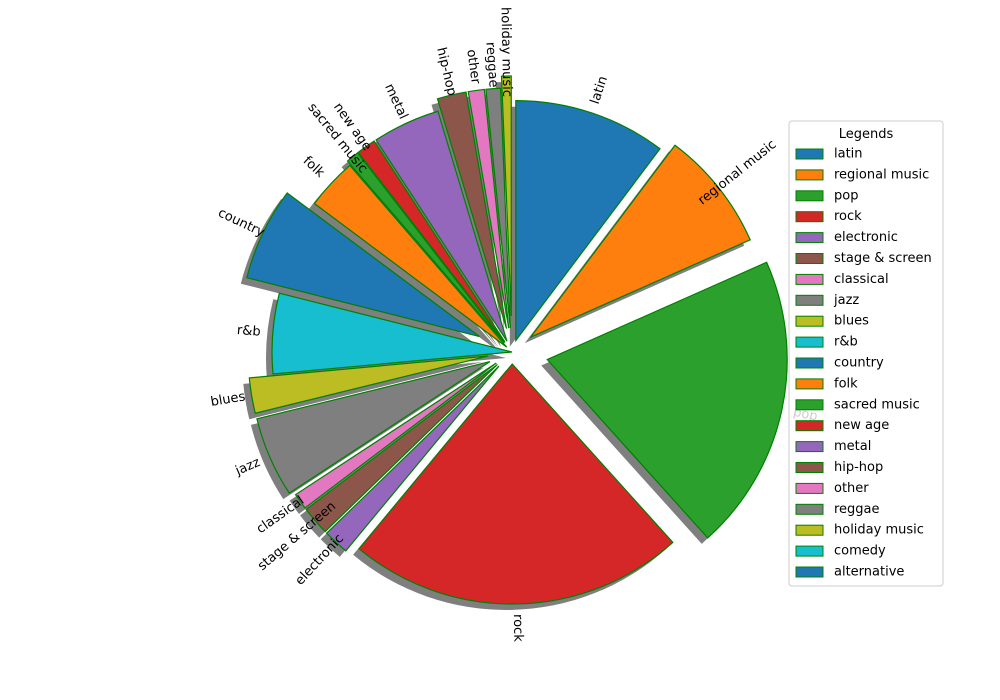  What do you see at coordinates (861, 425) in the screenshot?
I see `legend-label-new-age: new age` at bounding box center [861, 425].